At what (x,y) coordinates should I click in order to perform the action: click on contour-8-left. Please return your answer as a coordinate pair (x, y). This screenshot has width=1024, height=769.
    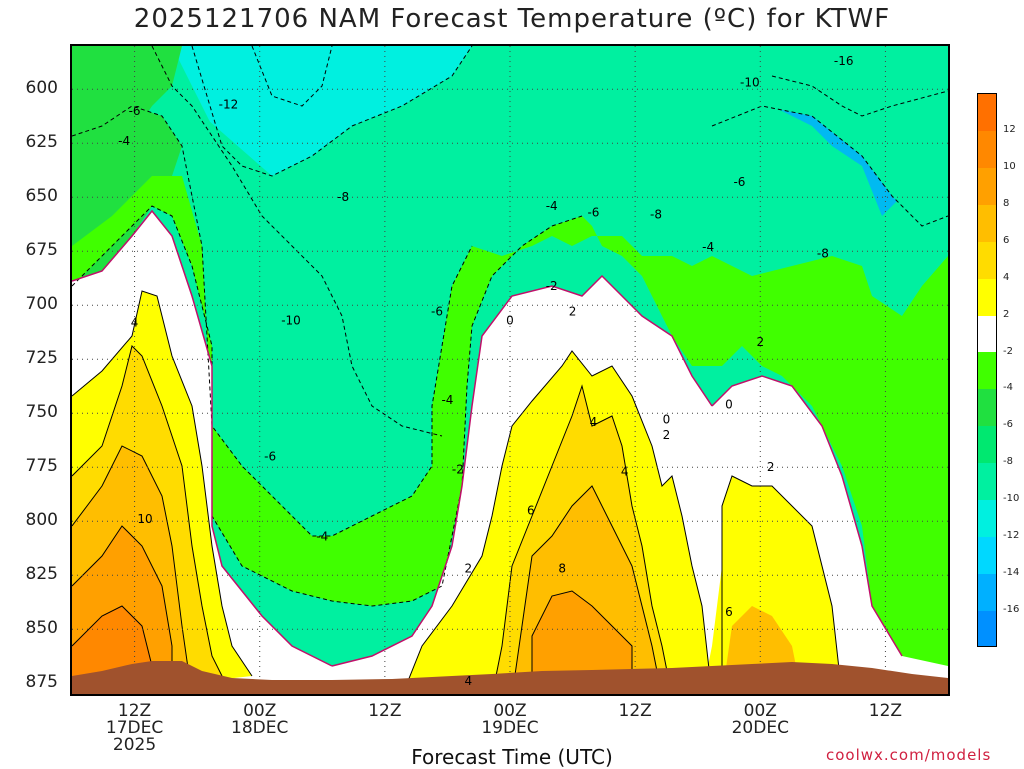
    Looking at the image, I should click on (122, 609).